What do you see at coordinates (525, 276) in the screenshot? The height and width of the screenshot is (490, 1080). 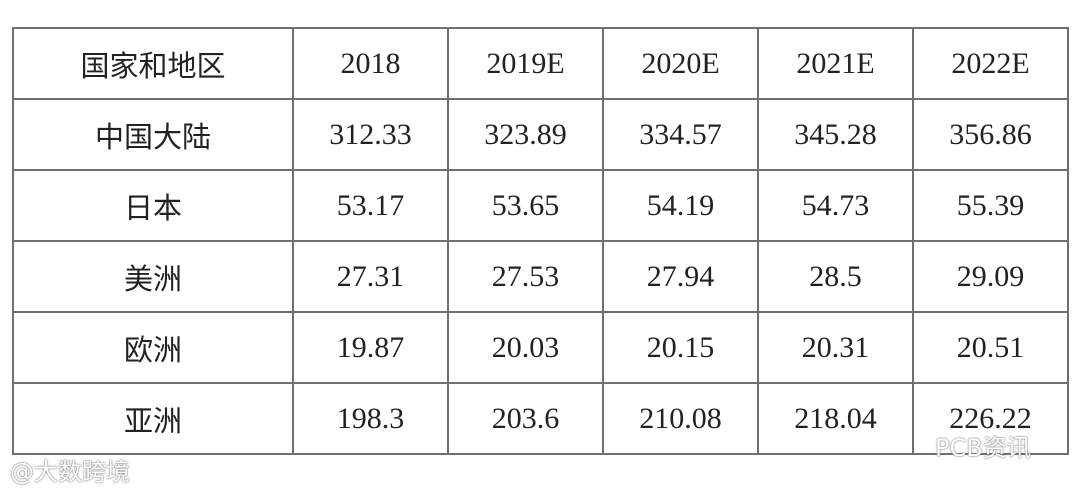 I see `cell: 27.53` at bounding box center [525, 276].